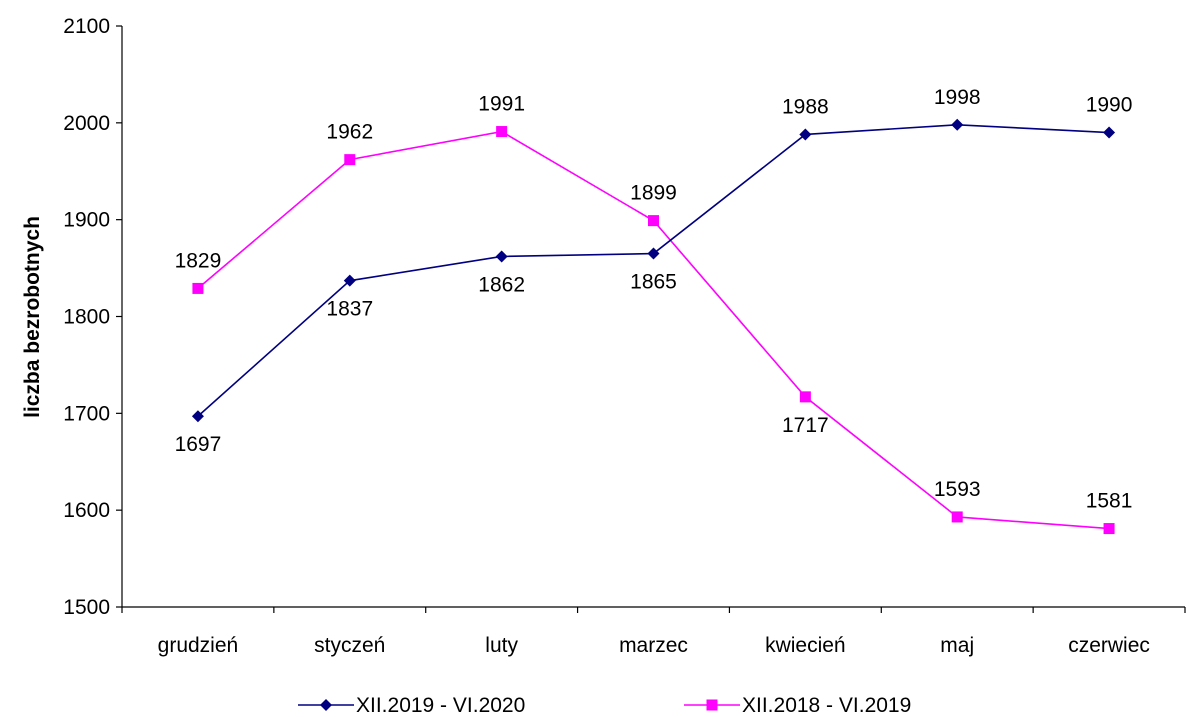 The width and height of the screenshot is (1190, 717). I want to click on data-label: 1991, so click(501, 104).